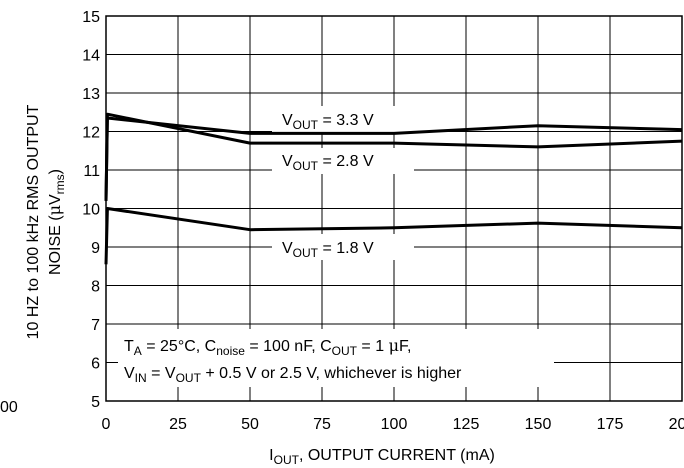  I want to click on series-label-2v8: VOUT = 2.8 V, so click(328, 163).